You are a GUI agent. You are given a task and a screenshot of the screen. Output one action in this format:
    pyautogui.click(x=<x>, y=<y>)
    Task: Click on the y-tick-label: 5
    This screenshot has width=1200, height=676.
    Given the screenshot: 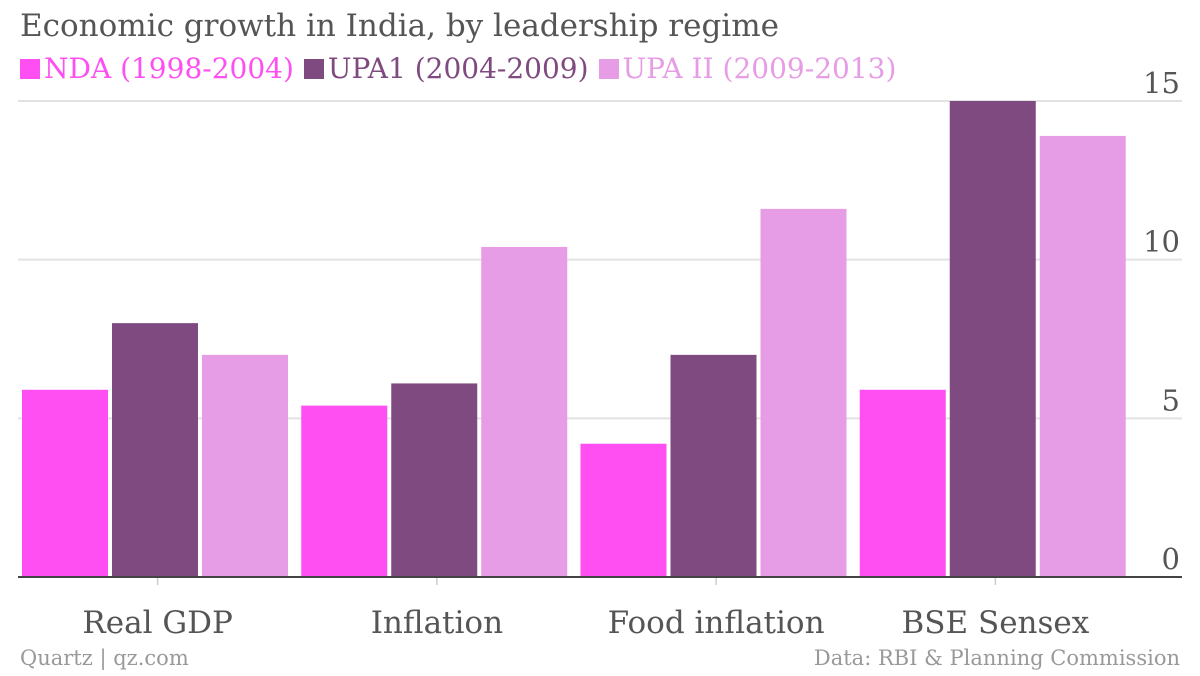 What is the action you would take?
    pyautogui.click(x=1171, y=400)
    